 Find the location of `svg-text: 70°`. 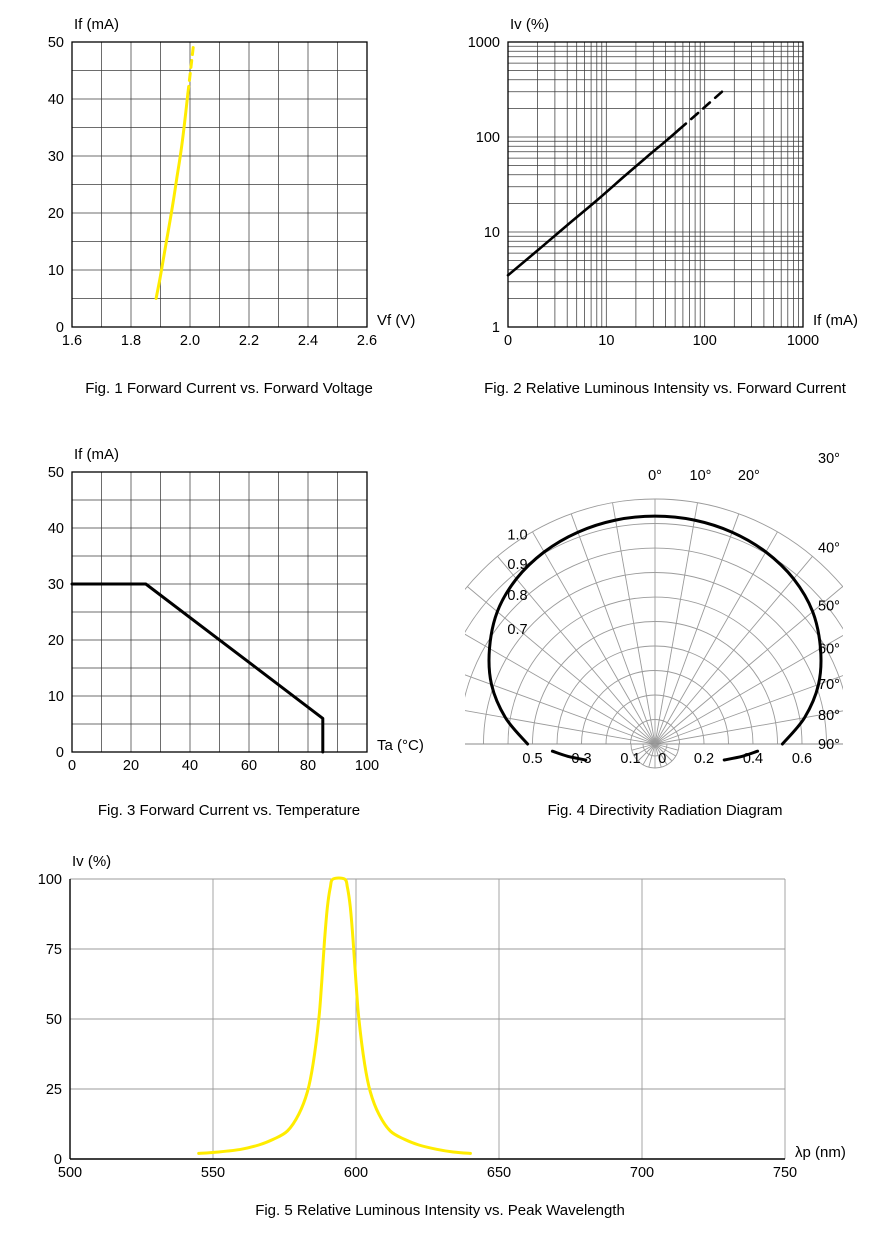

svg-text: 70° is located at coordinates (829, 685).